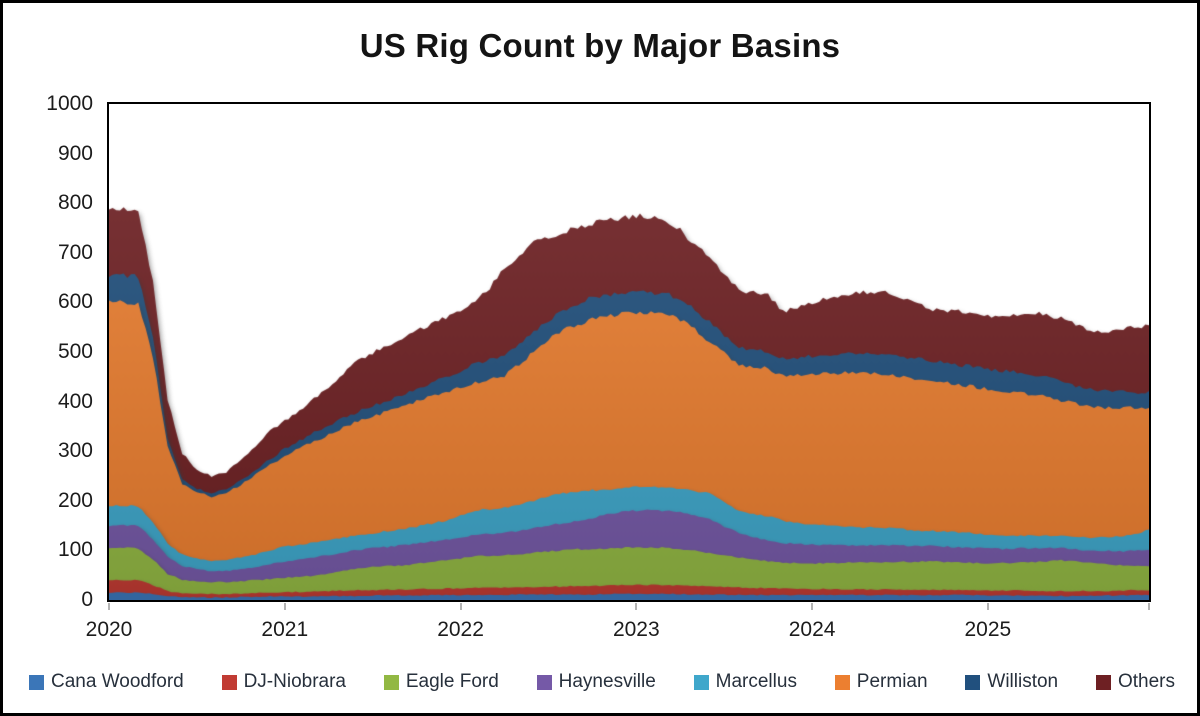 The image size is (1200, 716). I want to click on y-tick-label: 700, so click(75, 252).